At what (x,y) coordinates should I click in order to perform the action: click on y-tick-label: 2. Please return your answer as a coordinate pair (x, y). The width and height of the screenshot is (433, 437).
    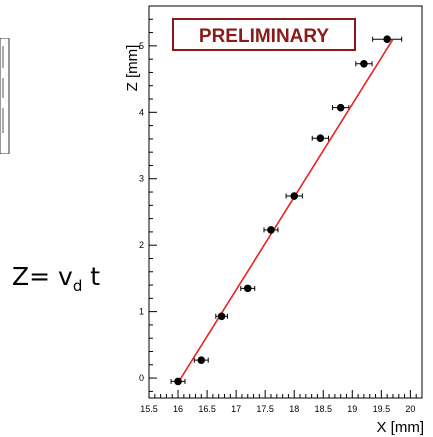
    Looking at the image, I should click on (141, 245).